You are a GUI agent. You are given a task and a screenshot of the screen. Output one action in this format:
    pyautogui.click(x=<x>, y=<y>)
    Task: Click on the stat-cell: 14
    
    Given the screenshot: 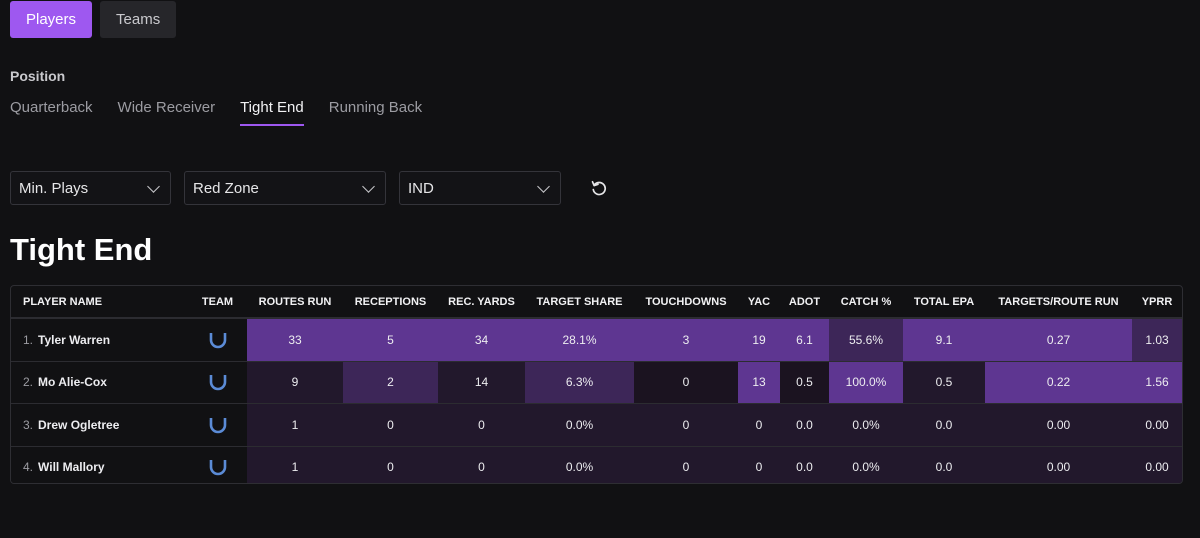 What is the action you would take?
    pyautogui.click(x=481, y=382)
    